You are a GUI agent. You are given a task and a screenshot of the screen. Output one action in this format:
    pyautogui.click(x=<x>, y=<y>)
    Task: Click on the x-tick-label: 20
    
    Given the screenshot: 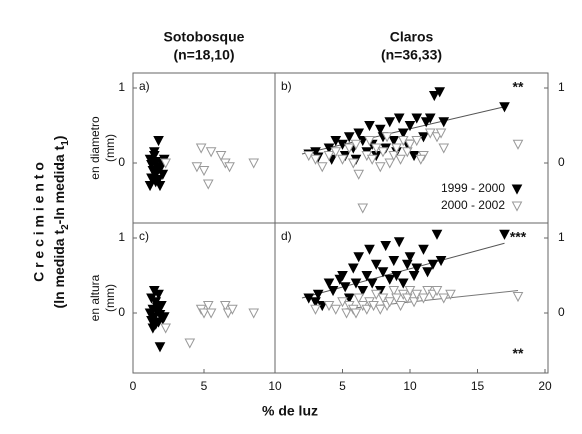 What is the action you would take?
    pyautogui.click(x=545, y=386)
    